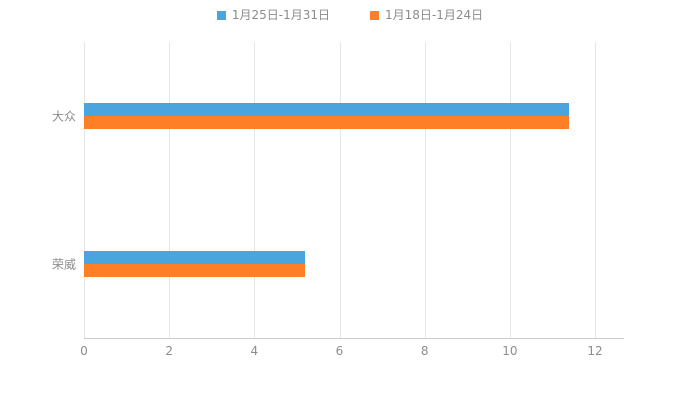 Image resolution: width=700 pixels, height=400 pixels. Describe the element at coordinates (169, 351) in the screenshot. I see `x-tick-label-2: 2` at that location.